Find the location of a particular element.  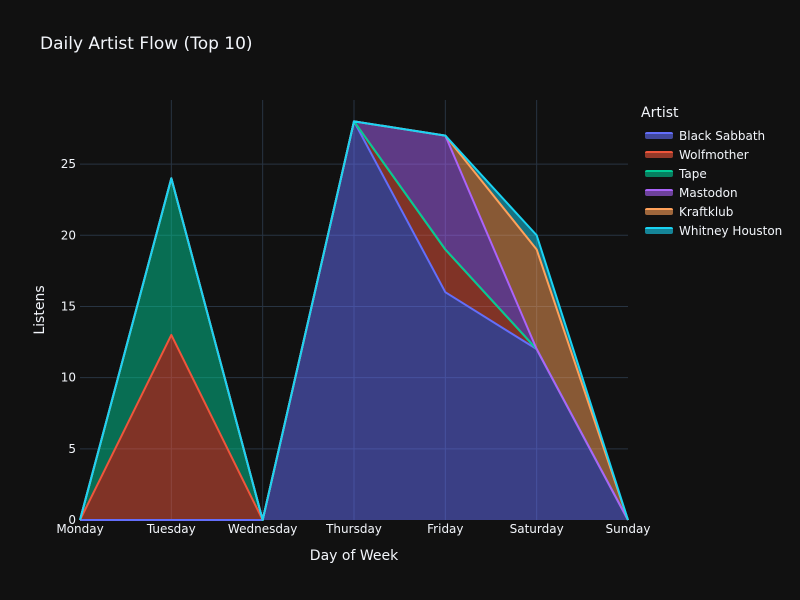

y-tick-label: 0 is located at coordinates (72, 520).